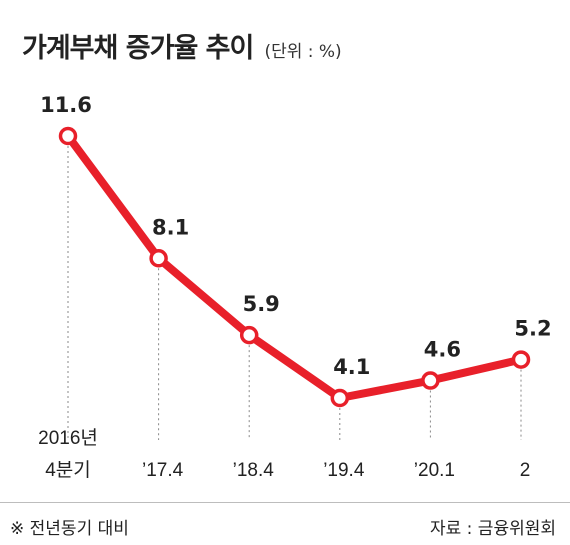 The image size is (570, 545). What do you see at coordinates (68, 438) in the screenshot?
I see `x-tick-label-0-0: 2016년` at bounding box center [68, 438].